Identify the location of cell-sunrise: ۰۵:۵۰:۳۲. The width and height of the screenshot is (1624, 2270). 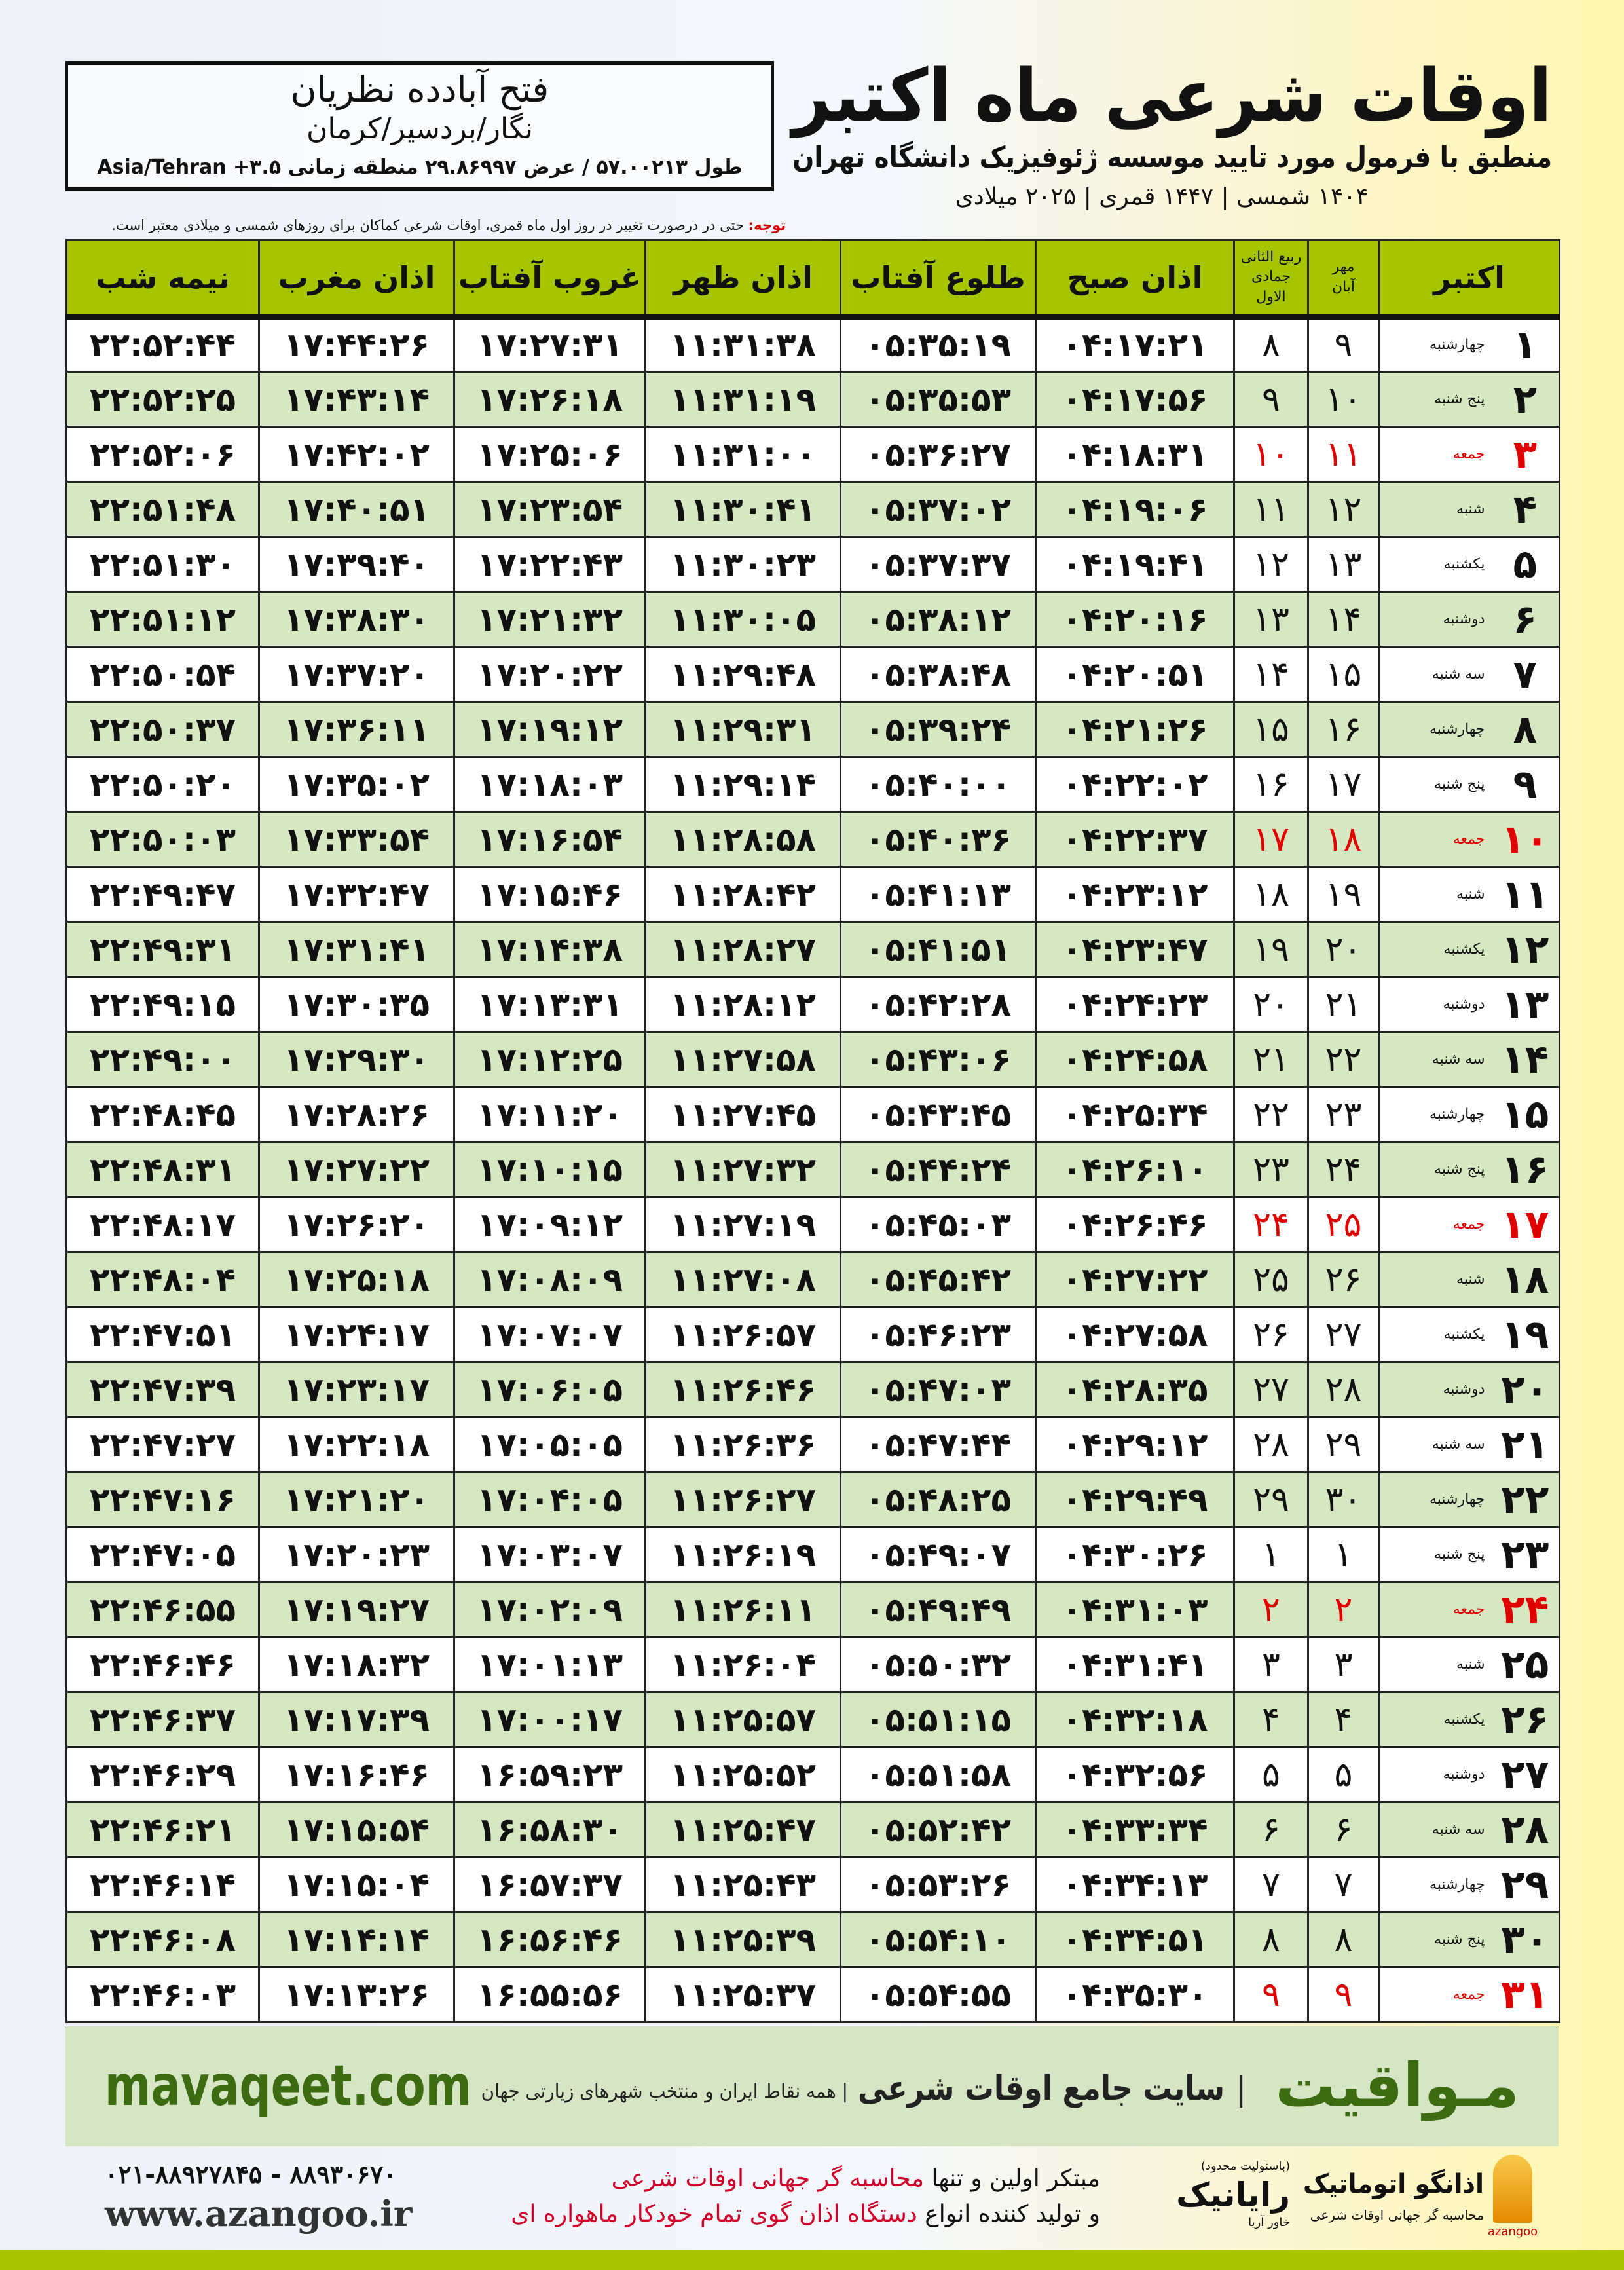
(938, 1664).